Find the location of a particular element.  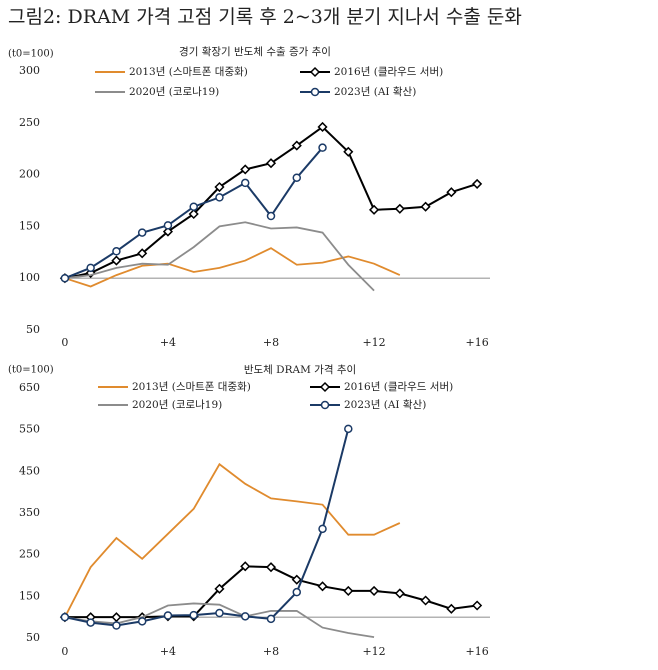

chart-title: 경기 확장기 반도체 수출 증가 추이 is located at coordinates (255, 51).